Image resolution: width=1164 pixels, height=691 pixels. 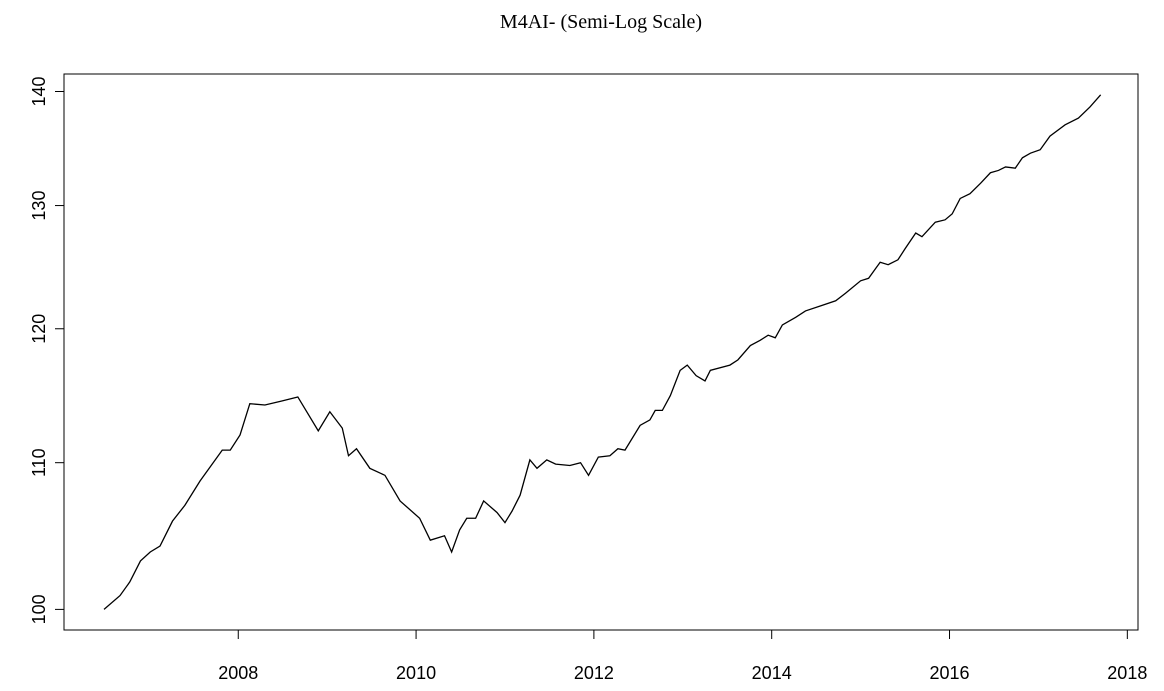 What do you see at coordinates (39, 91) in the screenshot?
I see `y-tick-label: 140` at bounding box center [39, 91].